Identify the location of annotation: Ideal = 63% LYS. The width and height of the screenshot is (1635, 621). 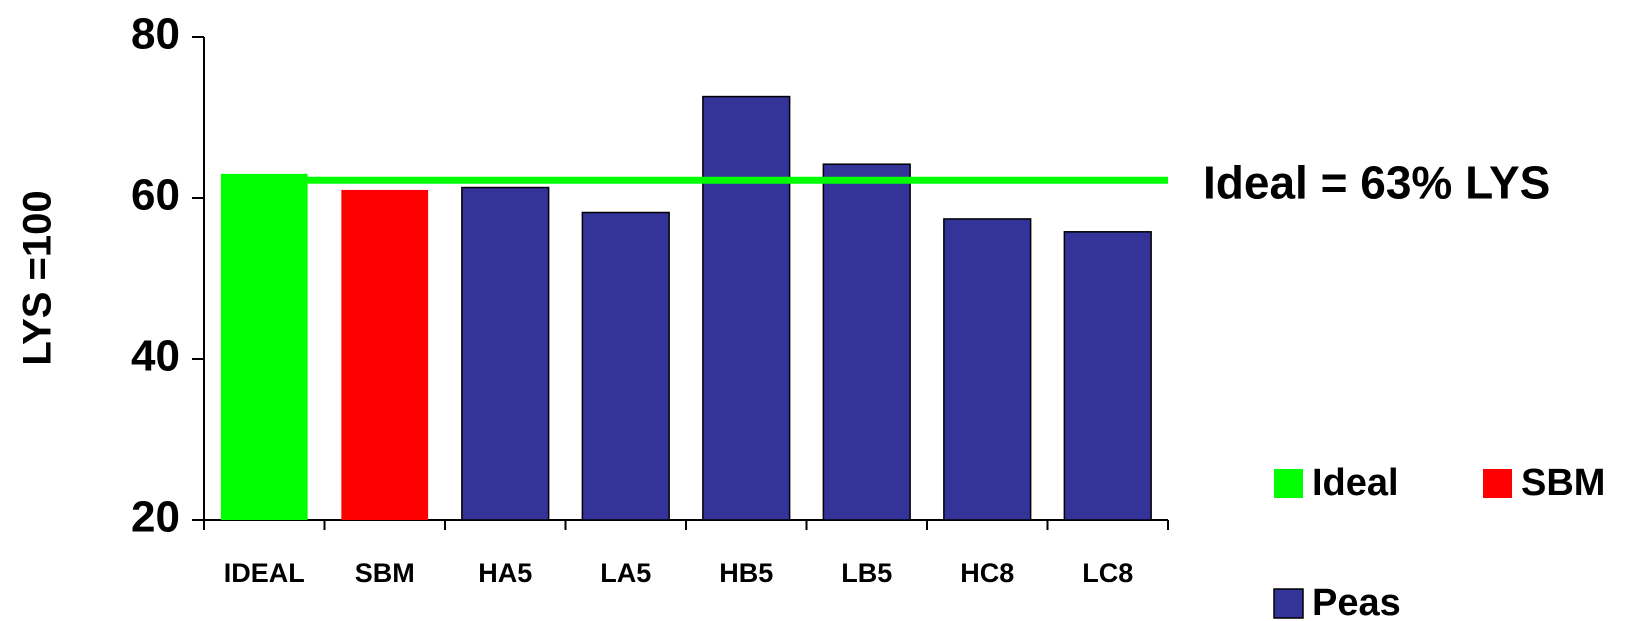
(1376, 182).